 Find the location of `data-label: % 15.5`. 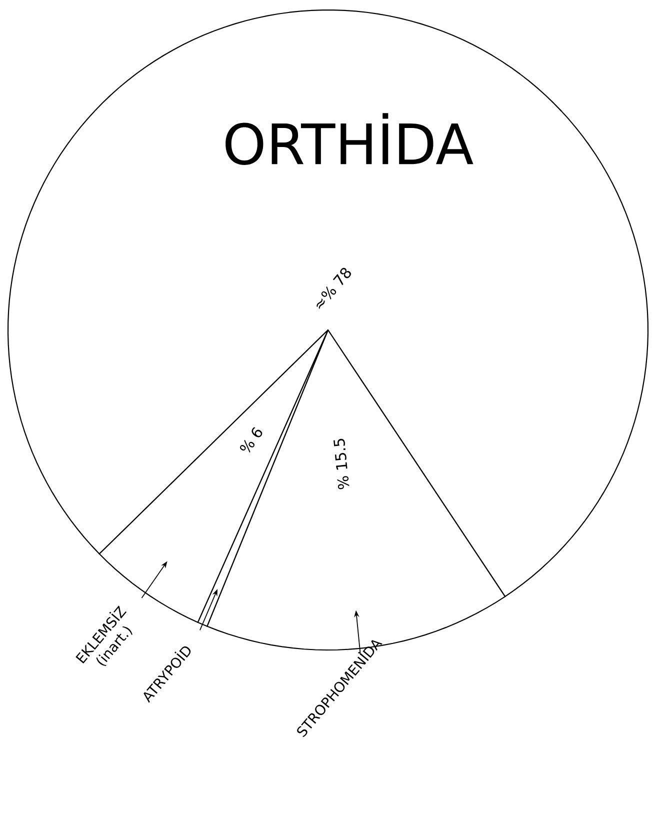

data-label: % 15.5 is located at coordinates (342, 464).